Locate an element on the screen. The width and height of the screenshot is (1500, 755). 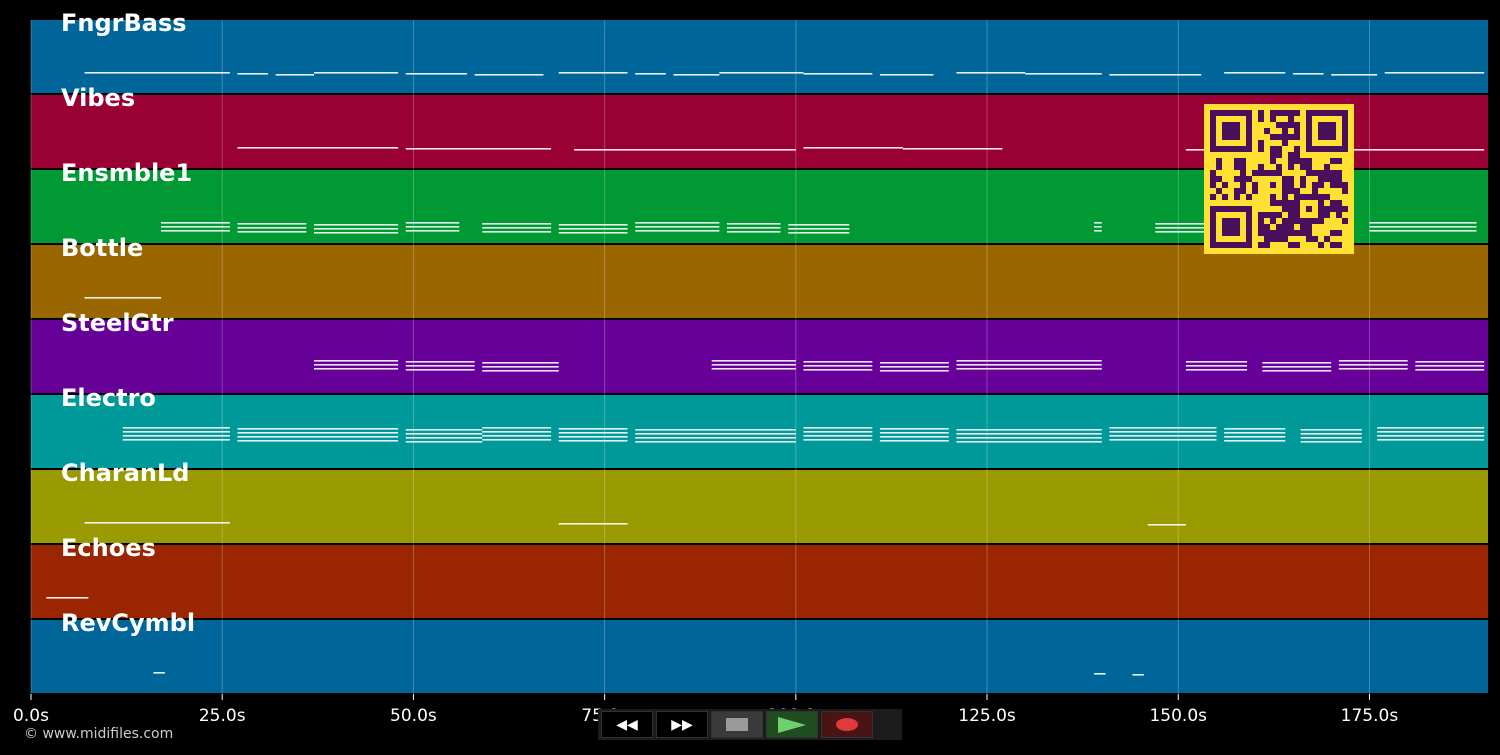
track-label-ensmble1: Ensmble1 is located at coordinates (126, 173).